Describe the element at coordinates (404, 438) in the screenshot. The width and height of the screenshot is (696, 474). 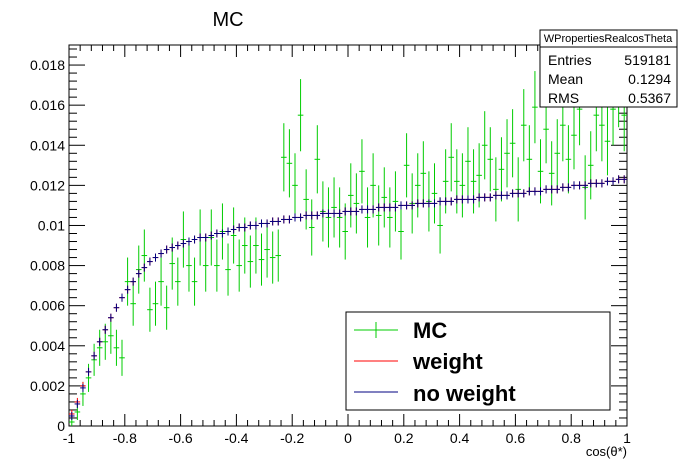
I see `x-tick-label: 0.2` at that location.